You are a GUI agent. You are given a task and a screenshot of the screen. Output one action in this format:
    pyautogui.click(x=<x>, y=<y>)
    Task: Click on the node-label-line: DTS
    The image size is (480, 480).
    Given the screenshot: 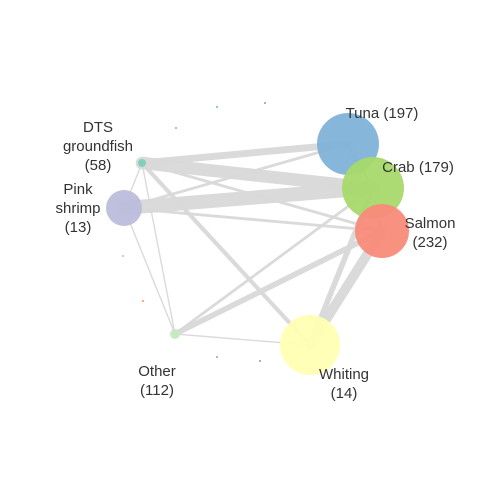 What is the action you would take?
    pyautogui.click(x=98, y=127)
    